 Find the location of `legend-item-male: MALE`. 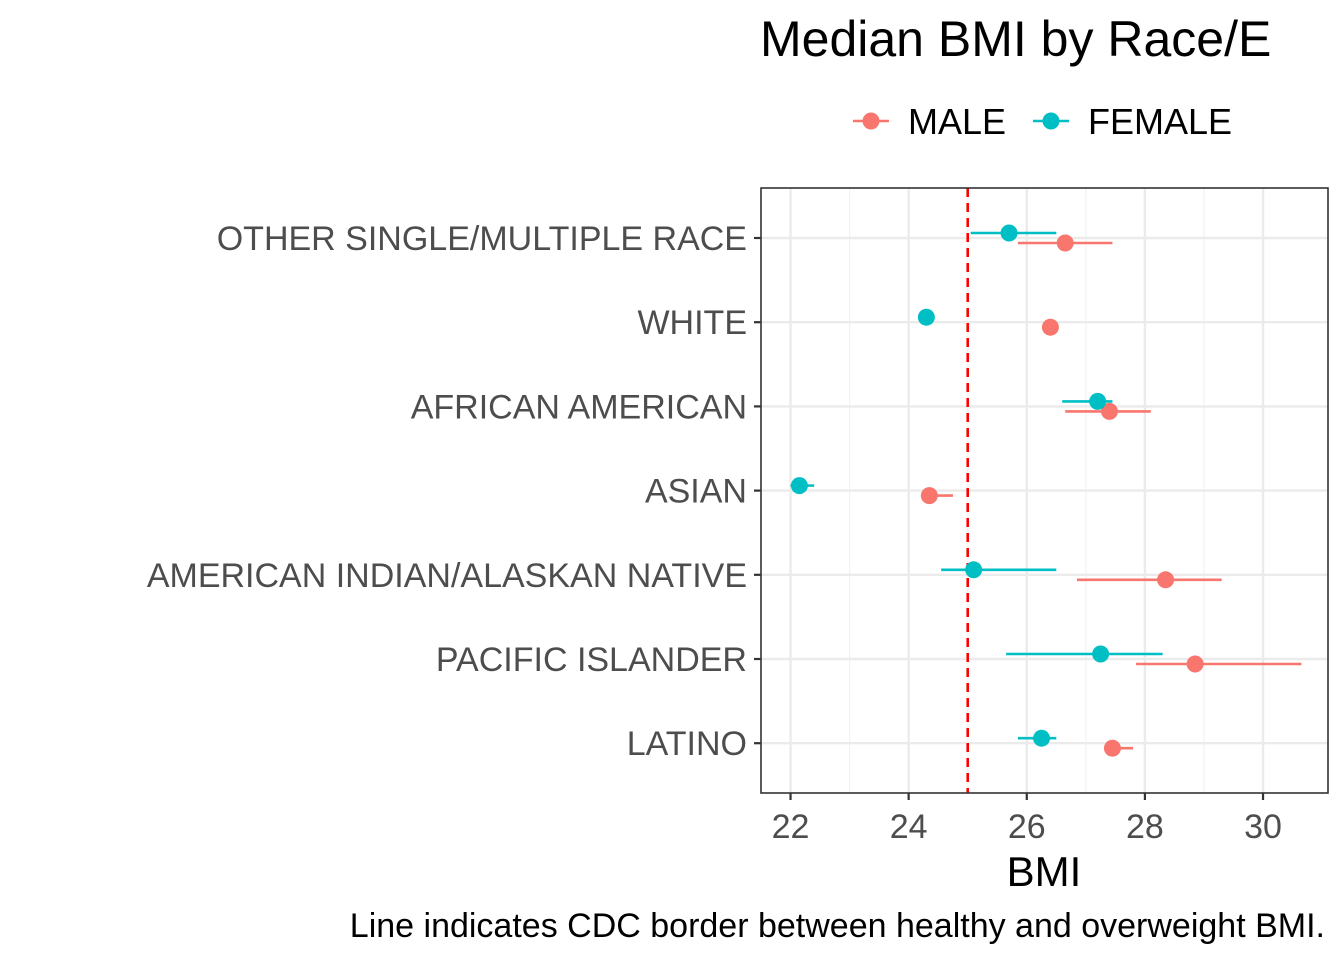

legend-item-male: MALE is located at coordinates (929, 121).